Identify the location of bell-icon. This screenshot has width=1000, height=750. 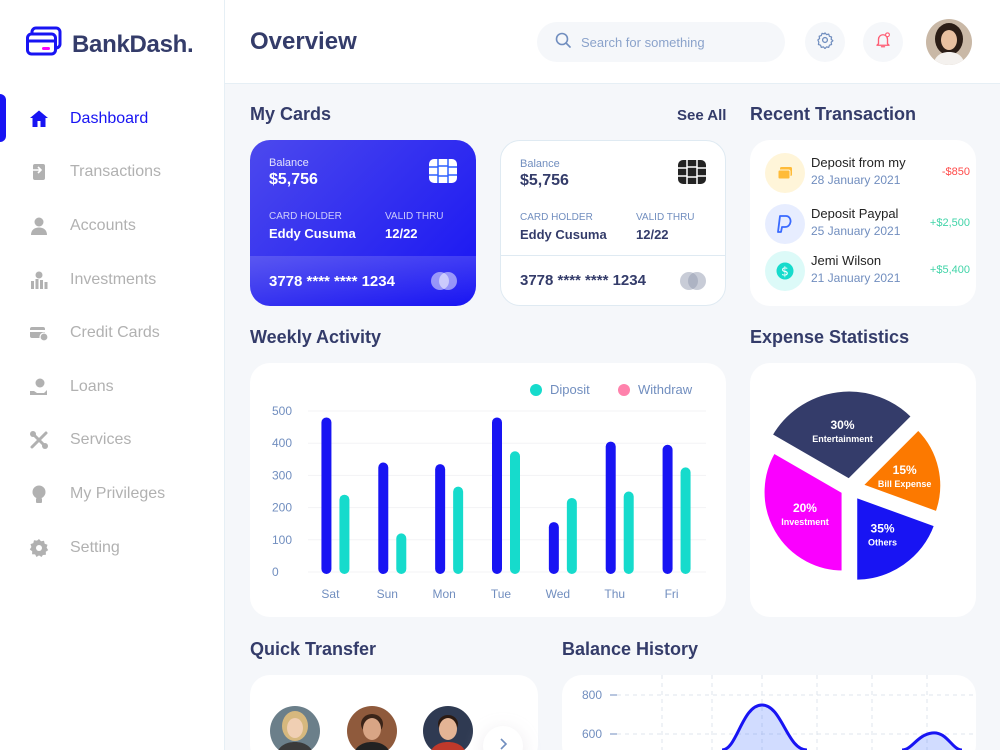
(883, 42).